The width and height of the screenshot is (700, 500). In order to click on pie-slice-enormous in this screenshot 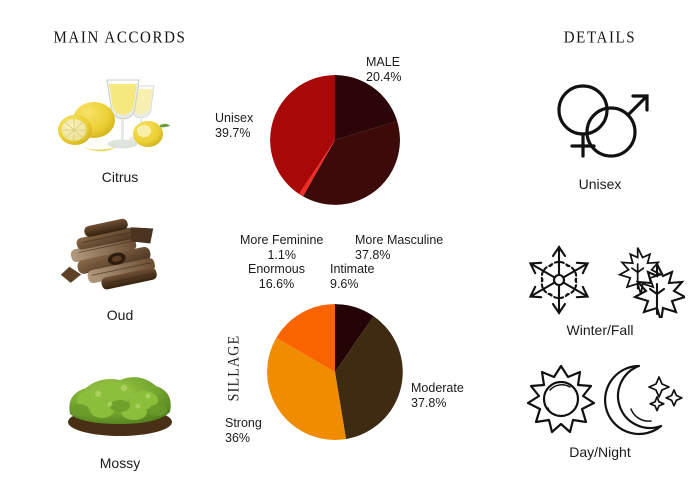, I will do `click(305, 338)`.